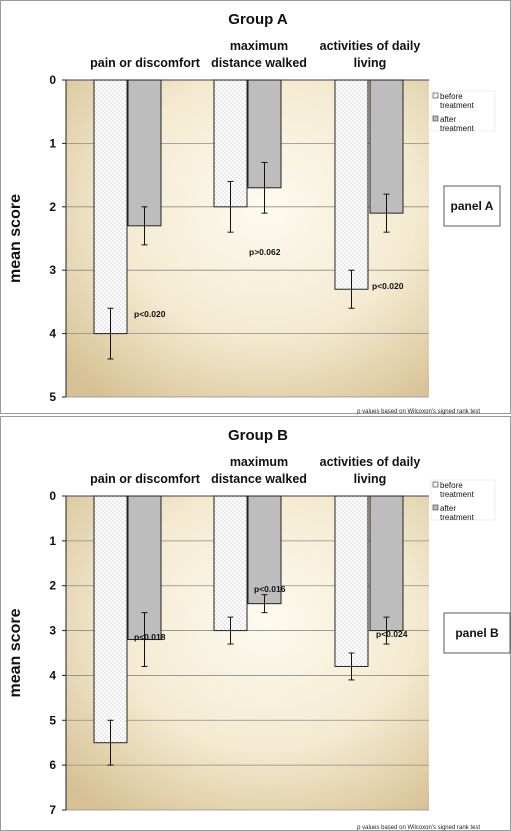 The image size is (511, 831). What do you see at coordinates (392, 634) in the screenshot?
I see `p-value-annotation: p<0.024` at bounding box center [392, 634].